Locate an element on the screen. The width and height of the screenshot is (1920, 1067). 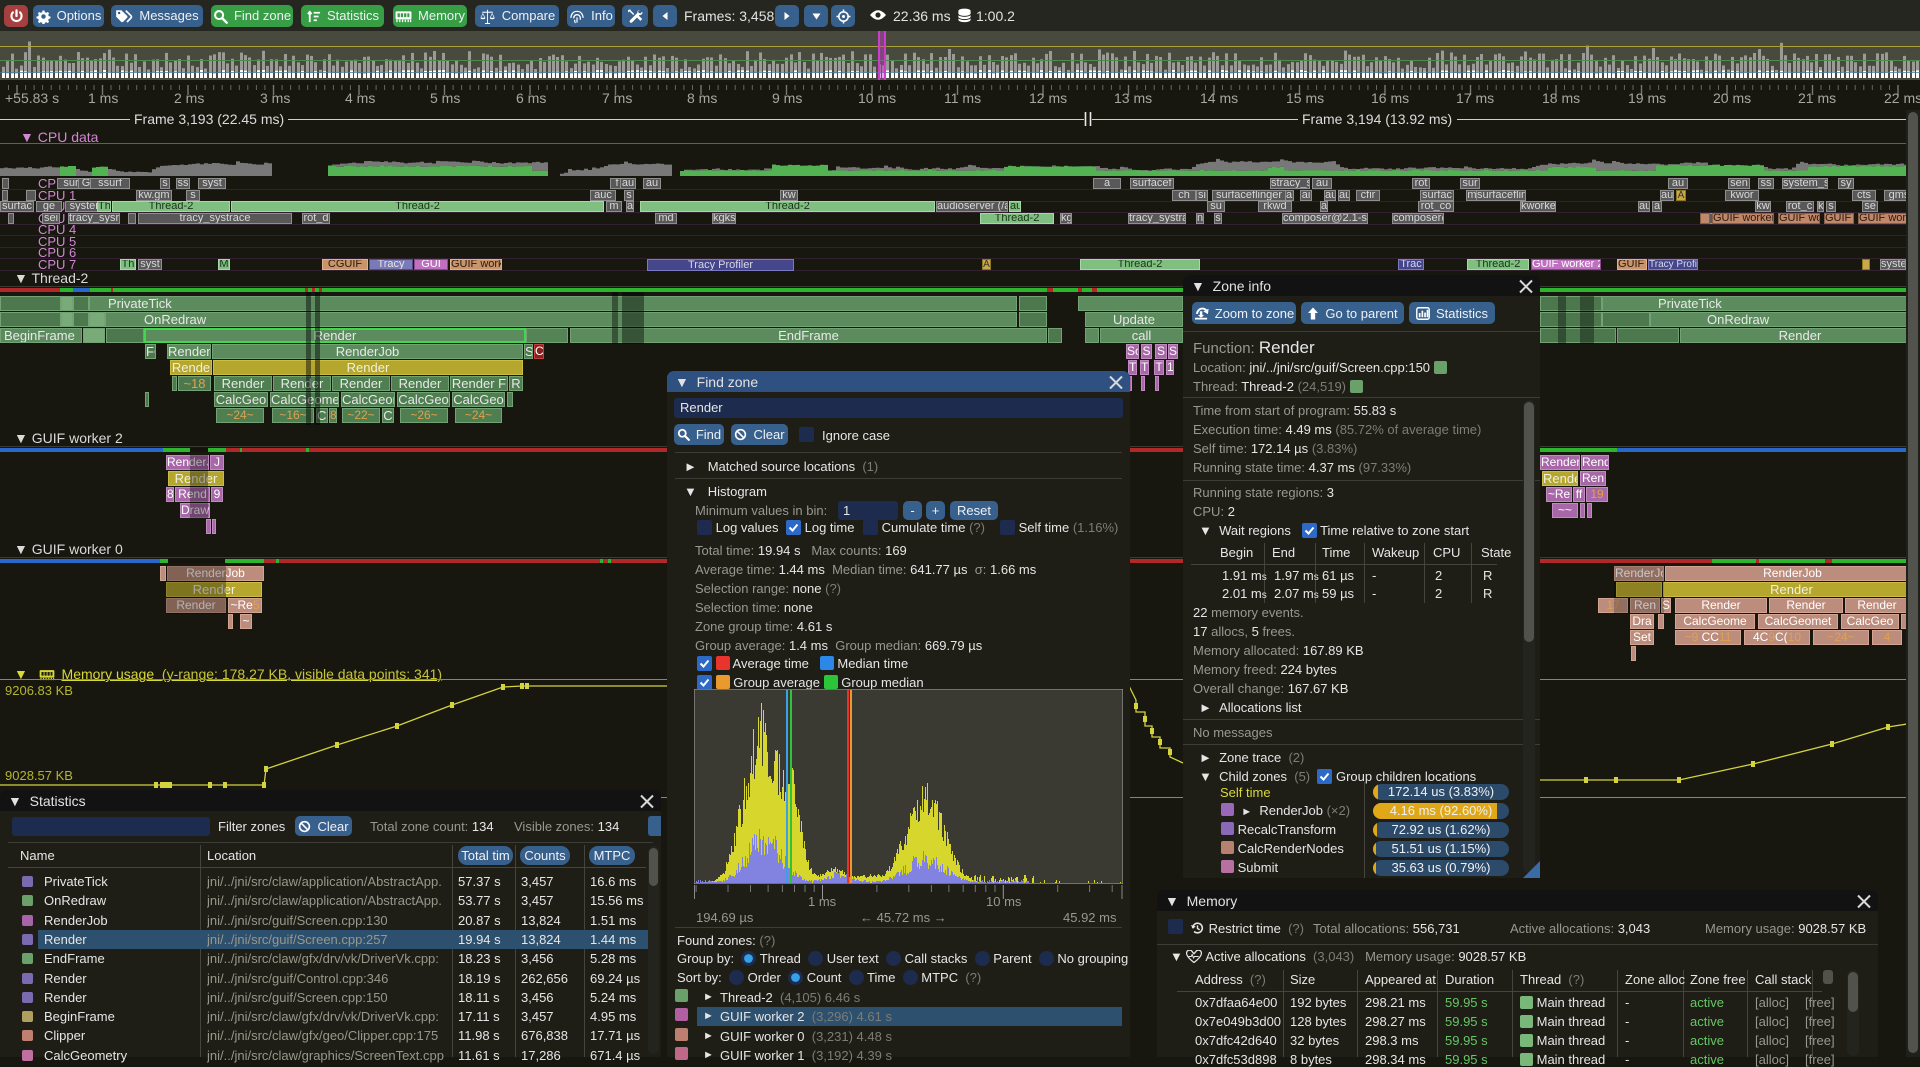
svg-text: 17 ms is located at coordinates (1475, 98).